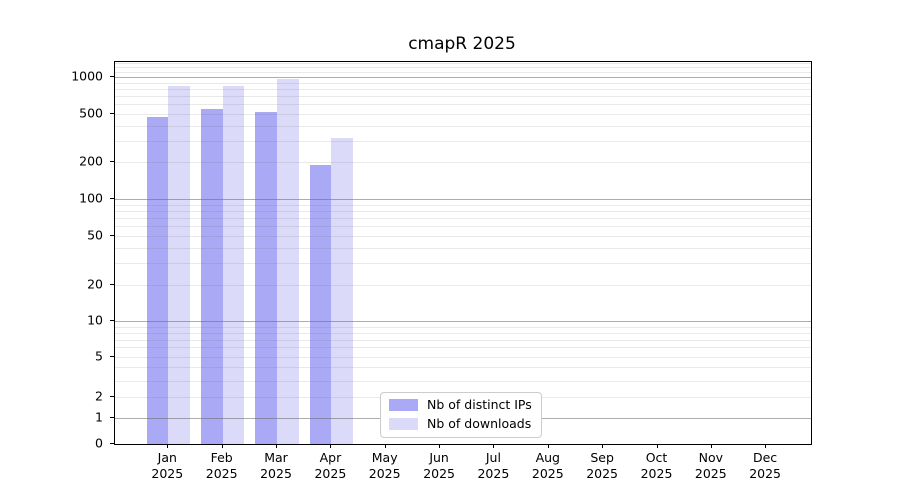  What do you see at coordinates (99, 443) in the screenshot?
I see `y-tick-label: 0` at bounding box center [99, 443].